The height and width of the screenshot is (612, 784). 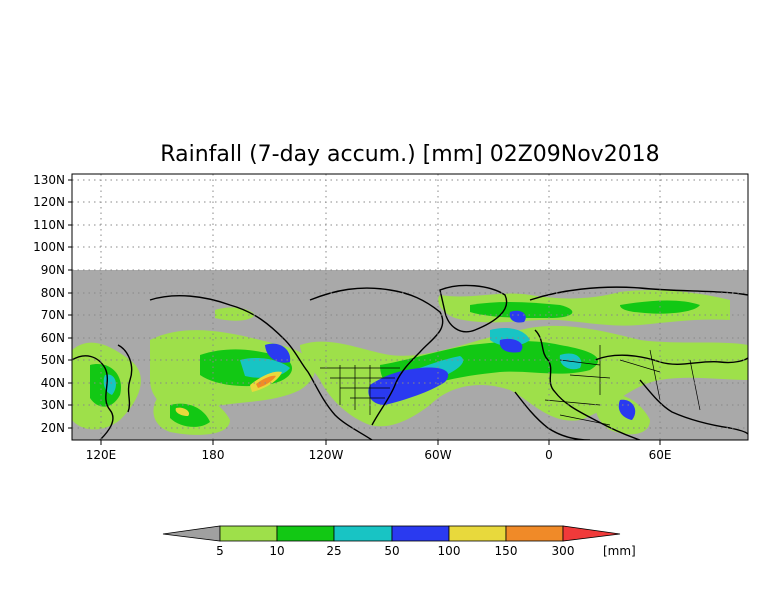 What do you see at coordinates (53, 383) in the screenshot?
I see `lat-label: 40N` at bounding box center [53, 383].